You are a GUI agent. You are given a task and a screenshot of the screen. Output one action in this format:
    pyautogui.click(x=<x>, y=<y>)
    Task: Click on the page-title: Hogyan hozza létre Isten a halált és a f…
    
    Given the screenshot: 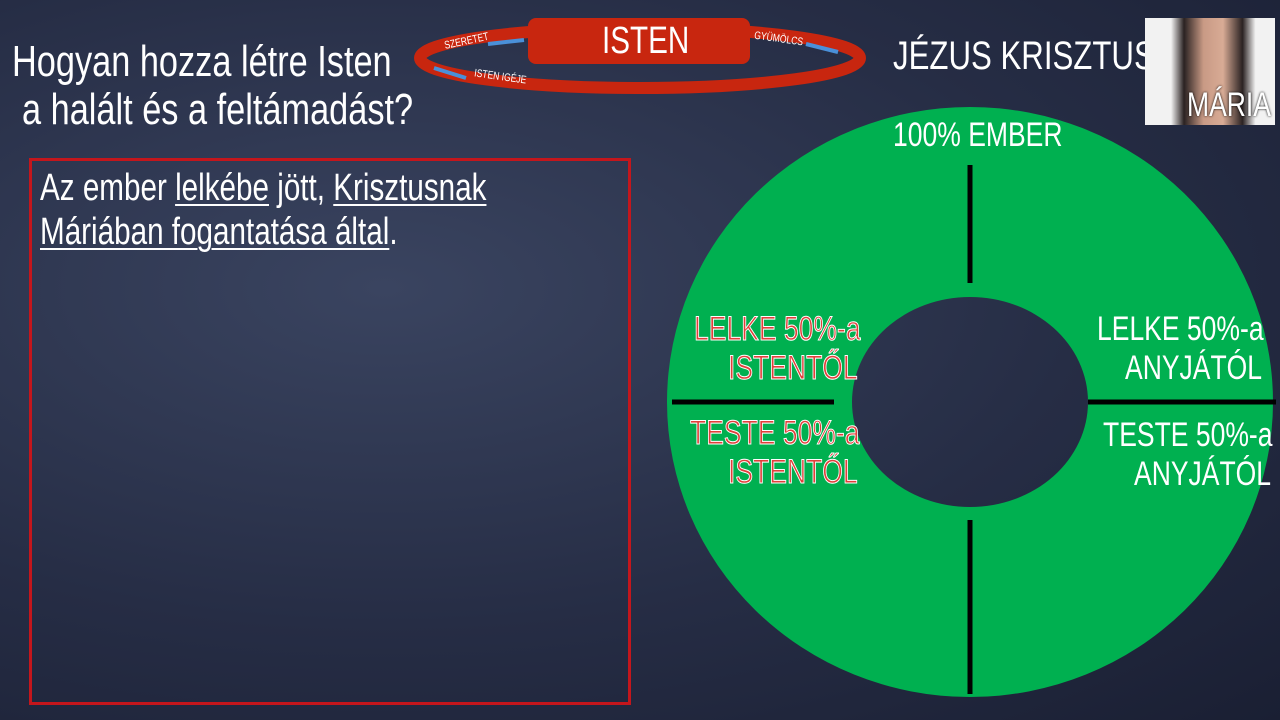 What is the action you would take?
    pyautogui.click(x=267, y=86)
    